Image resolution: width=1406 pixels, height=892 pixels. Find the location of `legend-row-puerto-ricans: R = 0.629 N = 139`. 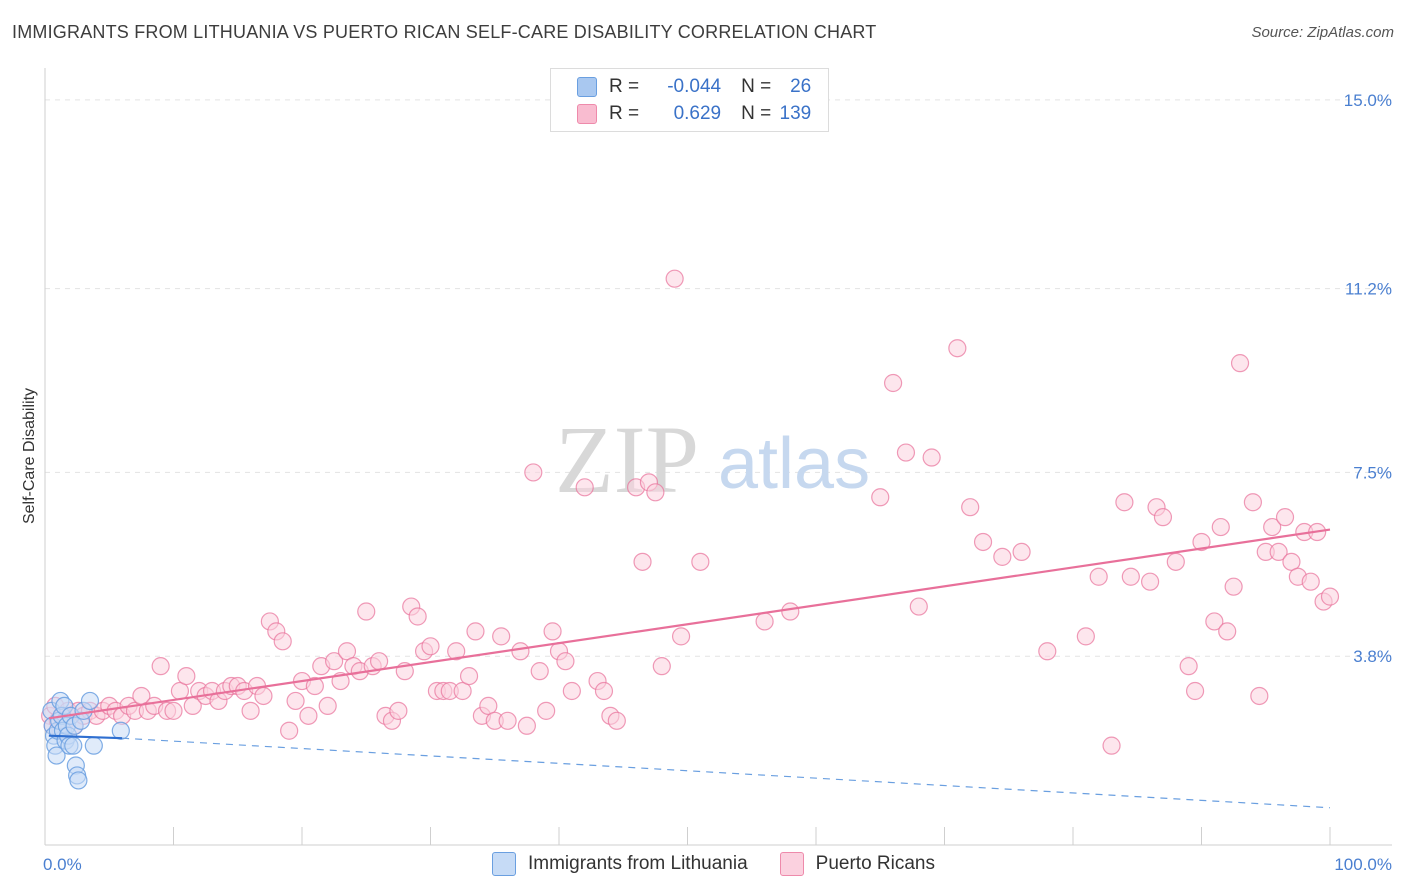

legend-row-puerto-ricans: R = 0.629 N = 139 is located at coordinates (681, 114).